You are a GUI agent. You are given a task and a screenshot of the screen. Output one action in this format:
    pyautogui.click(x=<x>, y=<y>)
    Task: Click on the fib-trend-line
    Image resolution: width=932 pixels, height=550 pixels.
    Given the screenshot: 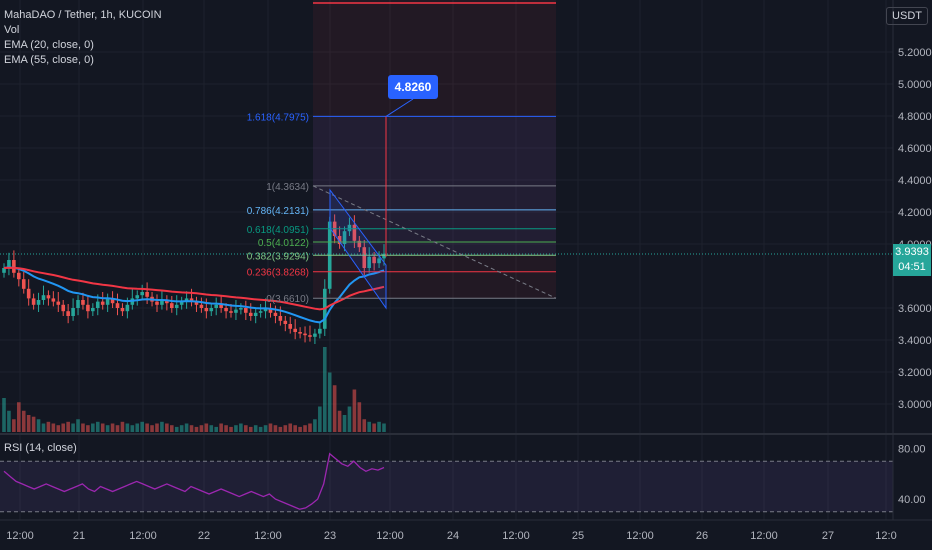 What is the action you would take?
    pyautogui.click(x=434, y=242)
    